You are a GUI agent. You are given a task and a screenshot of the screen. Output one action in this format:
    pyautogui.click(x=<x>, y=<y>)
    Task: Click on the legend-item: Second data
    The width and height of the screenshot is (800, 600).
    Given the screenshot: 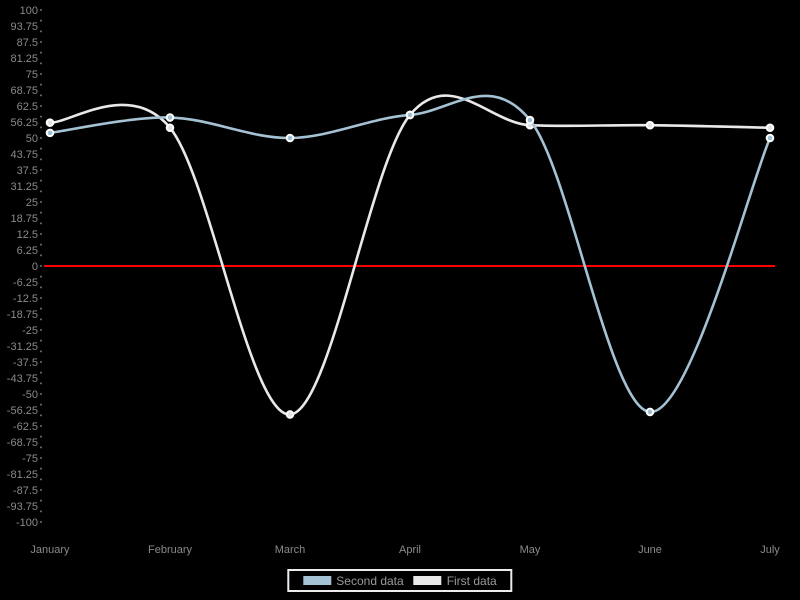 What is the action you would take?
    pyautogui.click(x=353, y=580)
    